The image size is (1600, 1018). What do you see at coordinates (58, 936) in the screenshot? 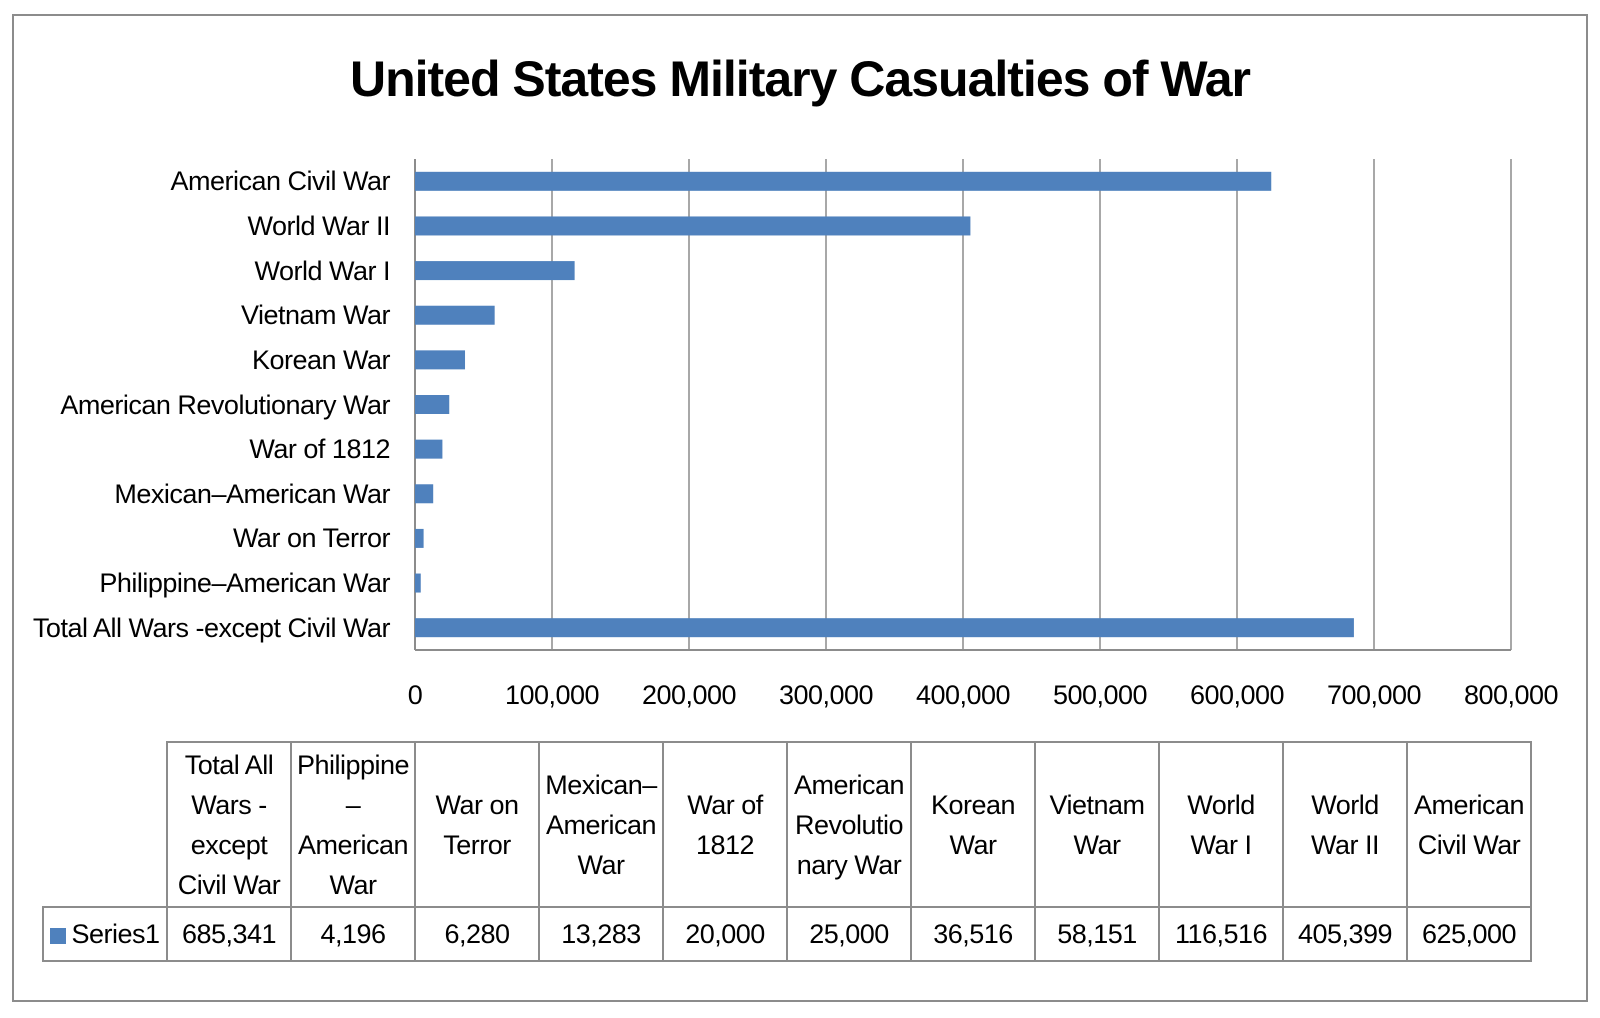
I see `legend-swatch` at bounding box center [58, 936].